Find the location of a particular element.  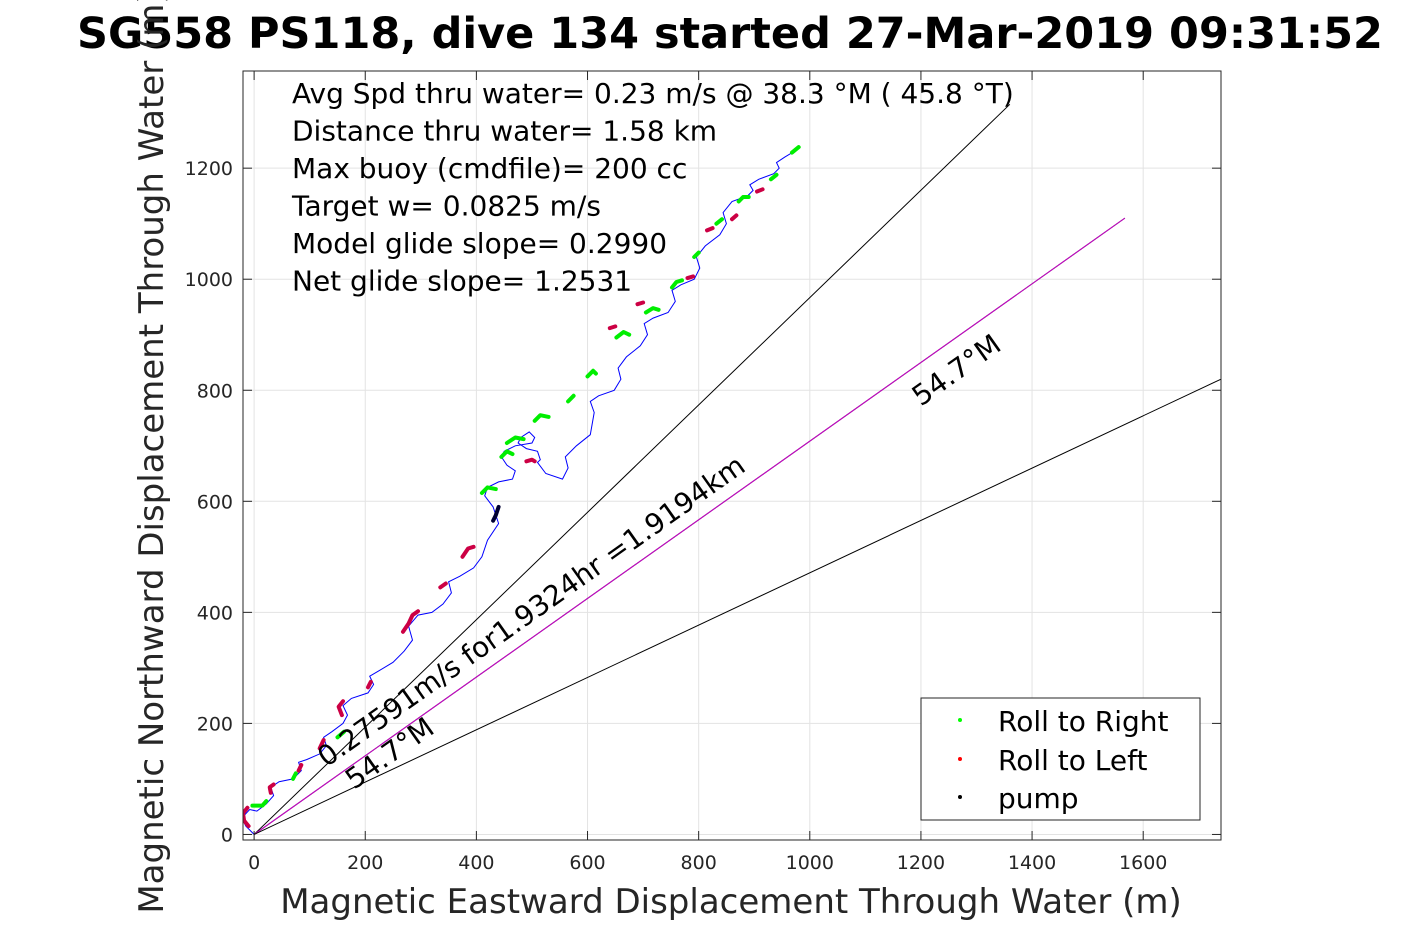

info-line-4: Model glide slope= 0.2990 is located at coordinates (479, 243).